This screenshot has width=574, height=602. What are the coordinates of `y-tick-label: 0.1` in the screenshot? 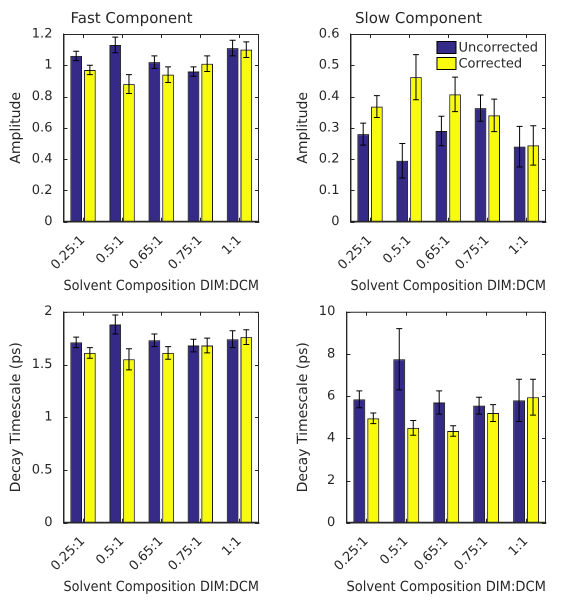 It's located at (329, 190).